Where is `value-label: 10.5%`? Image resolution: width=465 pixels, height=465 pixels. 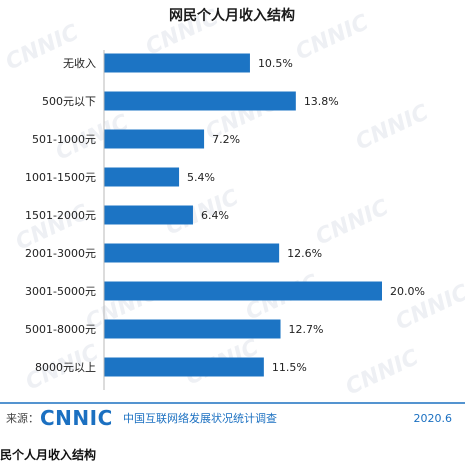
value-label: 10.5% is located at coordinates (275, 63).